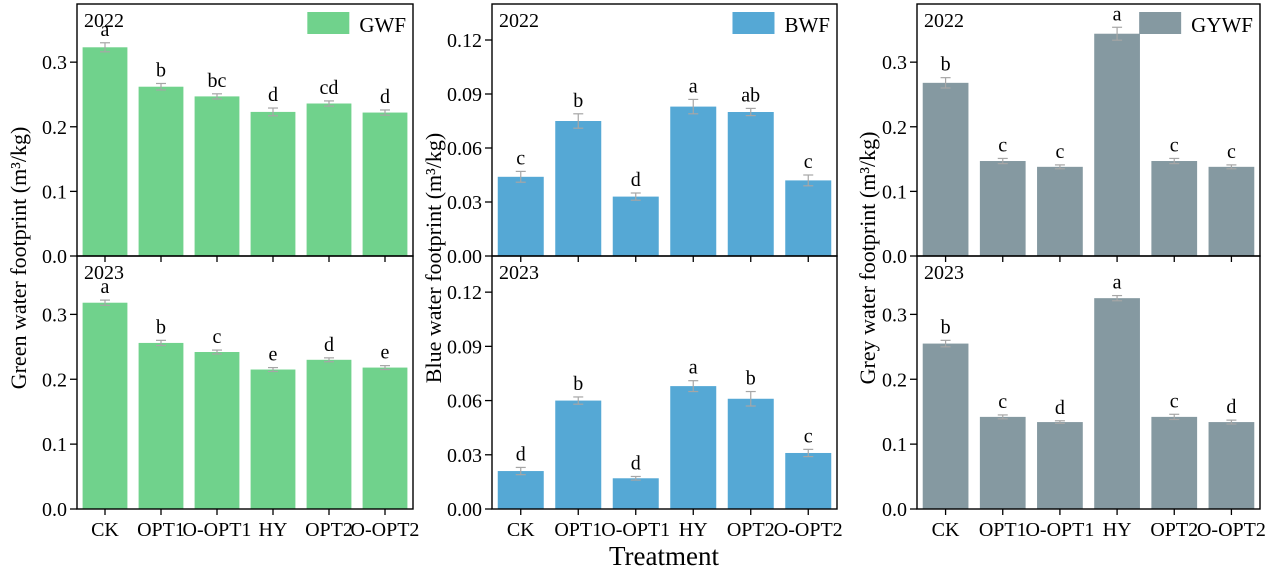 This screenshot has width=1267, height=580. What do you see at coordinates (519, 21) in the screenshot?
I see `year-label: 2022` at bounding box center [519, 21].